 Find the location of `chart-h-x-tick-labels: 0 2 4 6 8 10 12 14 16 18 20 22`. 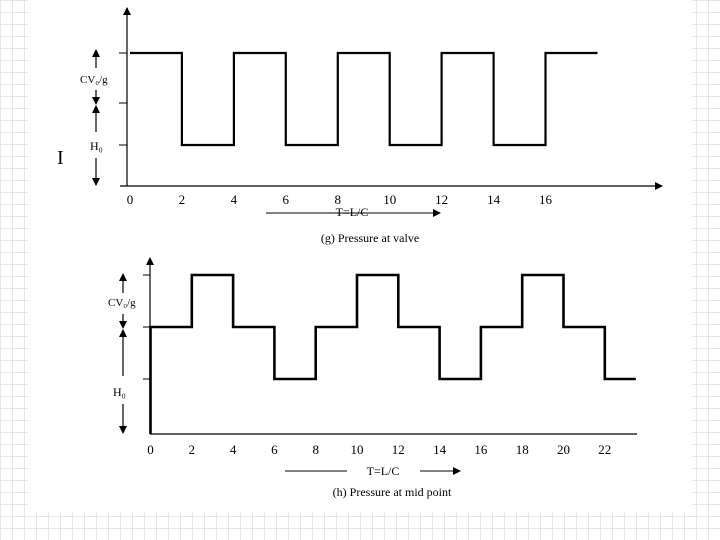

chart-h-x-tick-labels: 0 2 4 6 8 10 12 14 16 18 20 22 is located at coordinates (379, 449).